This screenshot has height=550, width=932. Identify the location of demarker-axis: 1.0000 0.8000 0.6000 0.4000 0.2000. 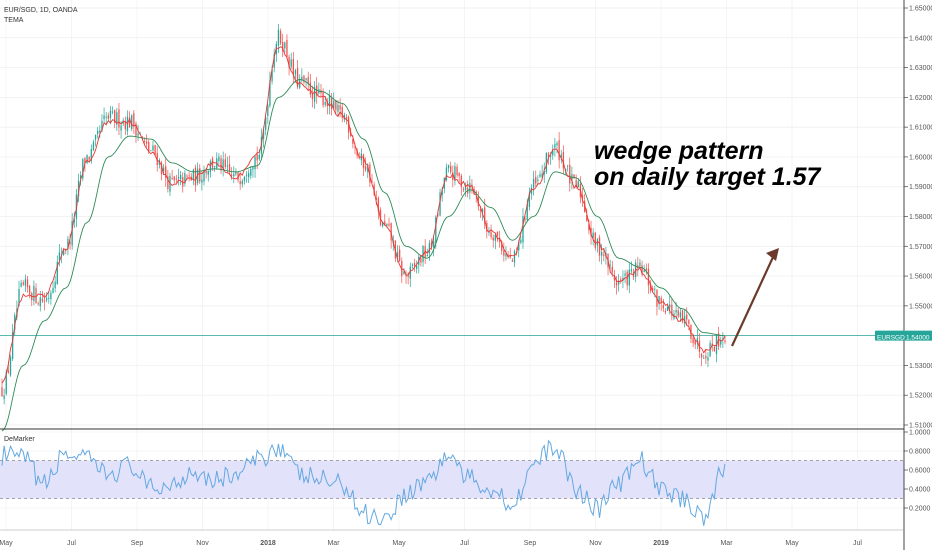
(917, 471).